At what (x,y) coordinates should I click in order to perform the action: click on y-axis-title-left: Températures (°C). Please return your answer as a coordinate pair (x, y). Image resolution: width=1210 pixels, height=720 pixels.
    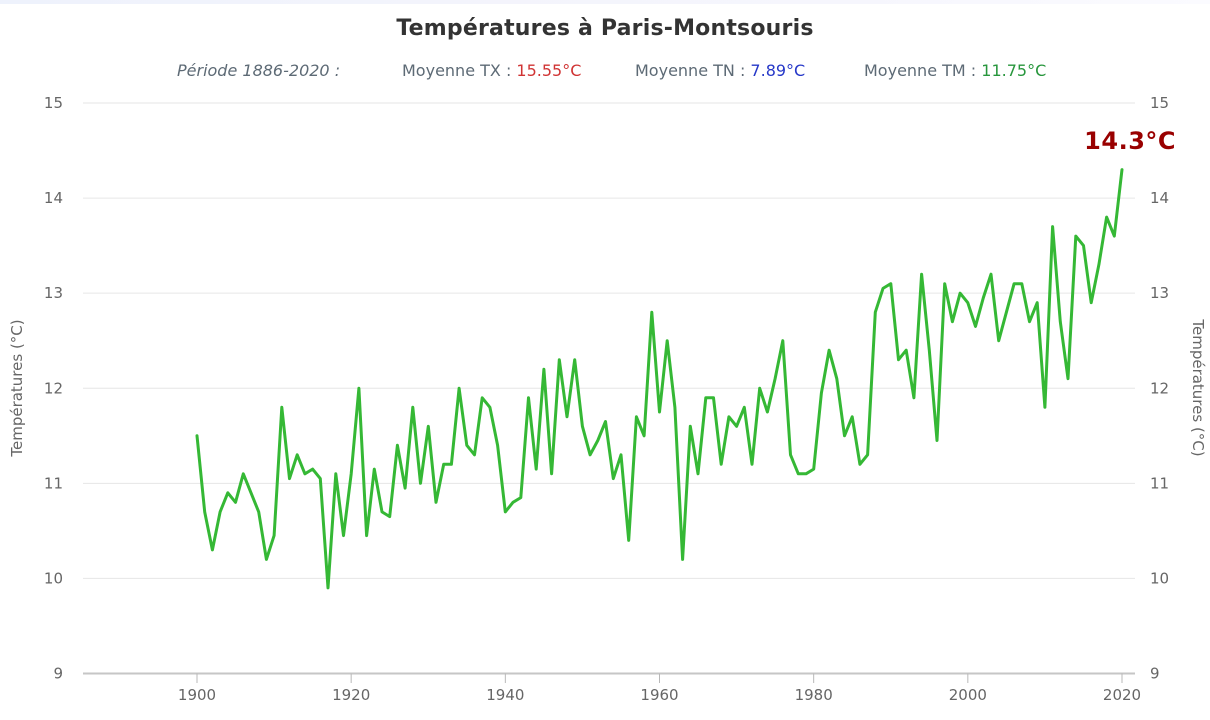
    Looking at the image, I should click on (17, 388).